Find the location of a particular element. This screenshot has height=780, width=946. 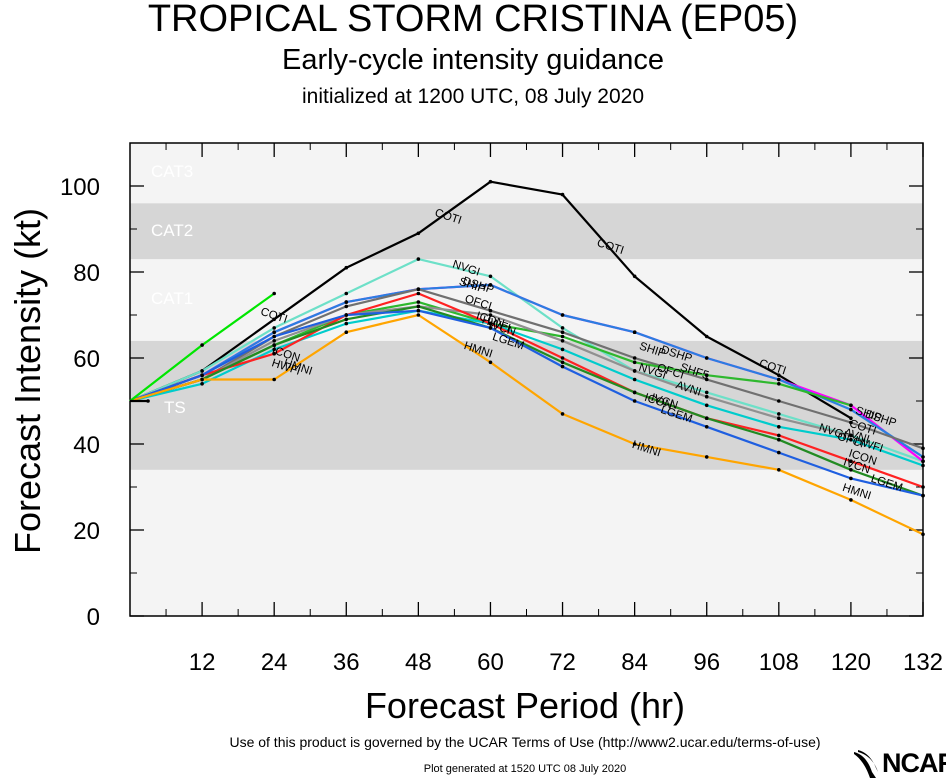

band-label-cat1: CAT1 is located at coordinates (172, 298).